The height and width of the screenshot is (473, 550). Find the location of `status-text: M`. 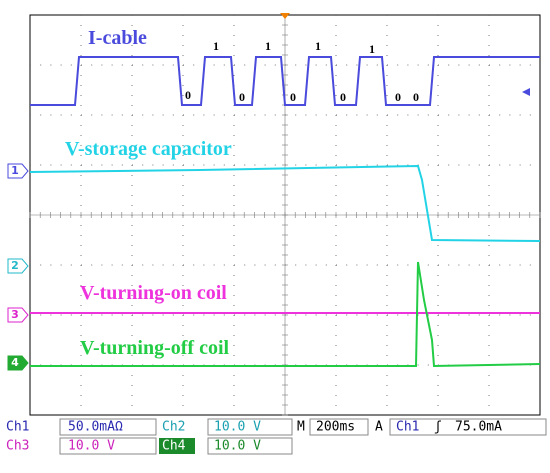

status-text: M is located at coordinates (301, 427).